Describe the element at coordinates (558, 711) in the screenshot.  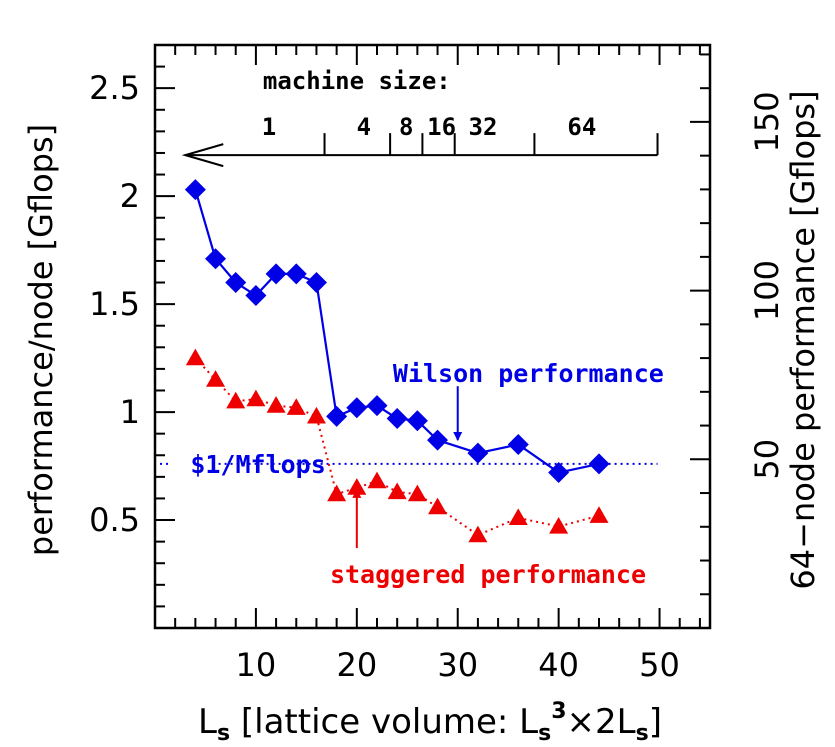
I see `x-label-sup: 3` at that location.